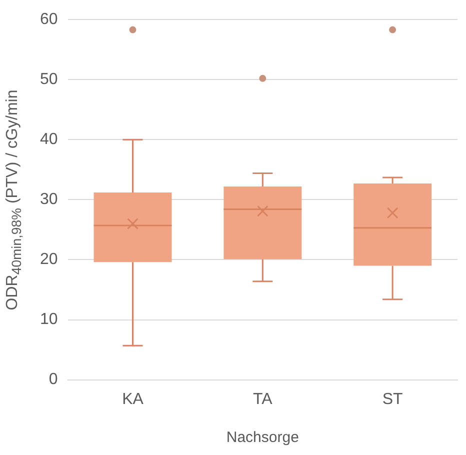 This screenshot has width=466, height=455. I want to click on y-tick-label: 40, so click(49, 139).